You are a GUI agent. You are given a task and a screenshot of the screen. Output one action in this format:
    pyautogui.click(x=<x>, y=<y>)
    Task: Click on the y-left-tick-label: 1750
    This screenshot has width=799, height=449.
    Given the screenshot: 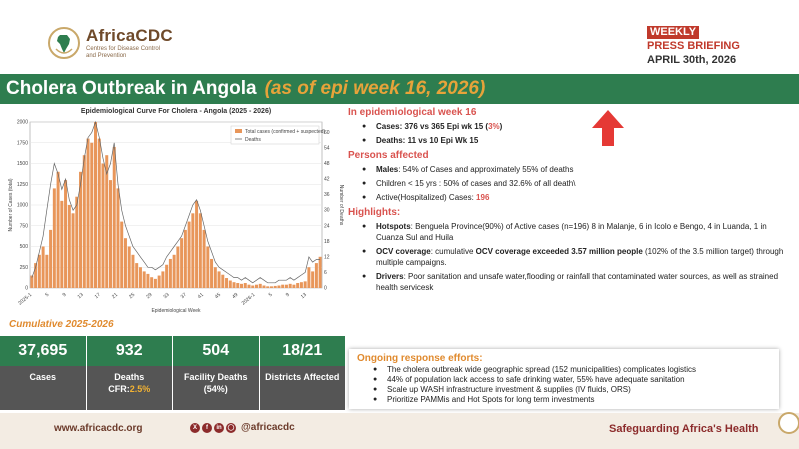 What is the action you would take?
    pyautogui.click(x=22, y=143)
    